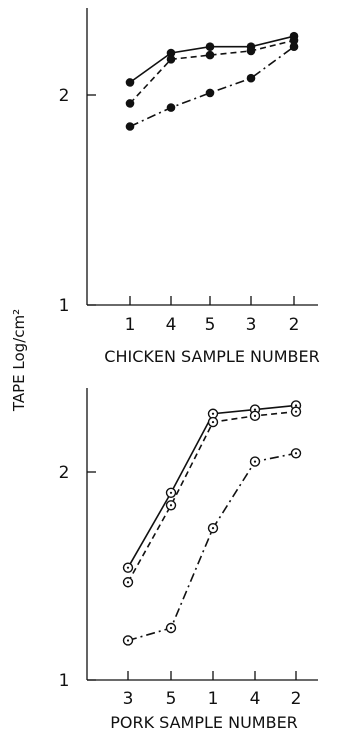  Describe the element at coordinates (294, 325) in the screenshot. I see `chicken-x-tick-label: 2` at that location.